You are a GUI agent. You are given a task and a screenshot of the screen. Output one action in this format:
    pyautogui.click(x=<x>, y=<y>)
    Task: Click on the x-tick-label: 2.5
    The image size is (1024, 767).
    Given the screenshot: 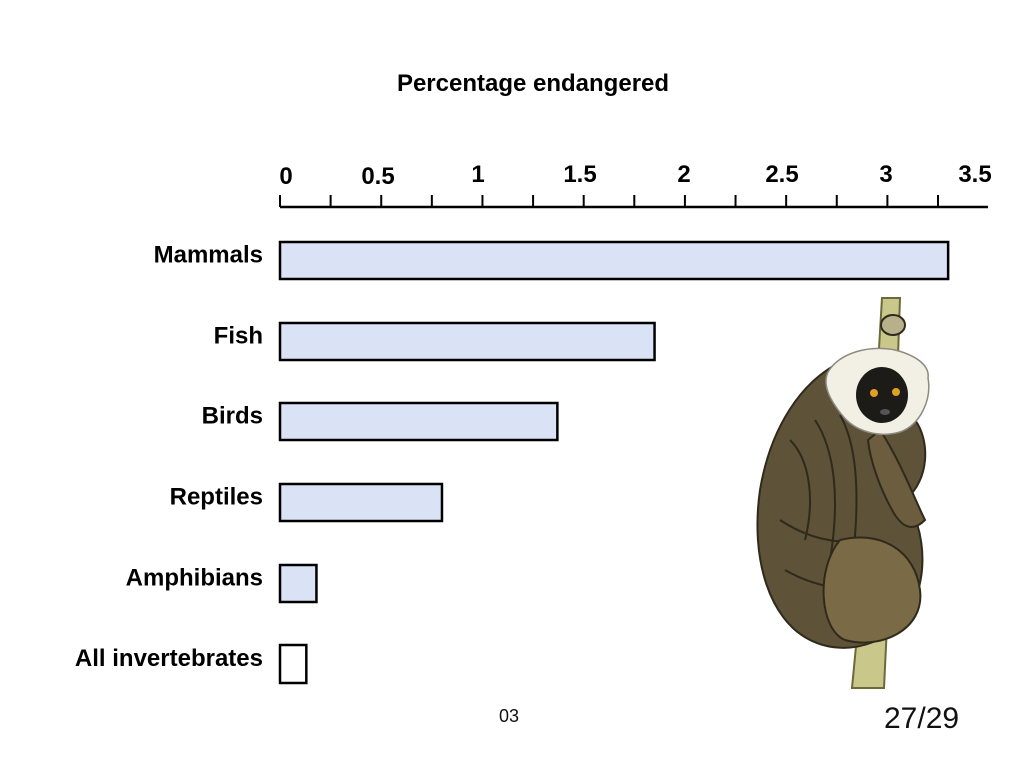 What is the action you would take?
    pyautogui.click(x=781, y=174)
    